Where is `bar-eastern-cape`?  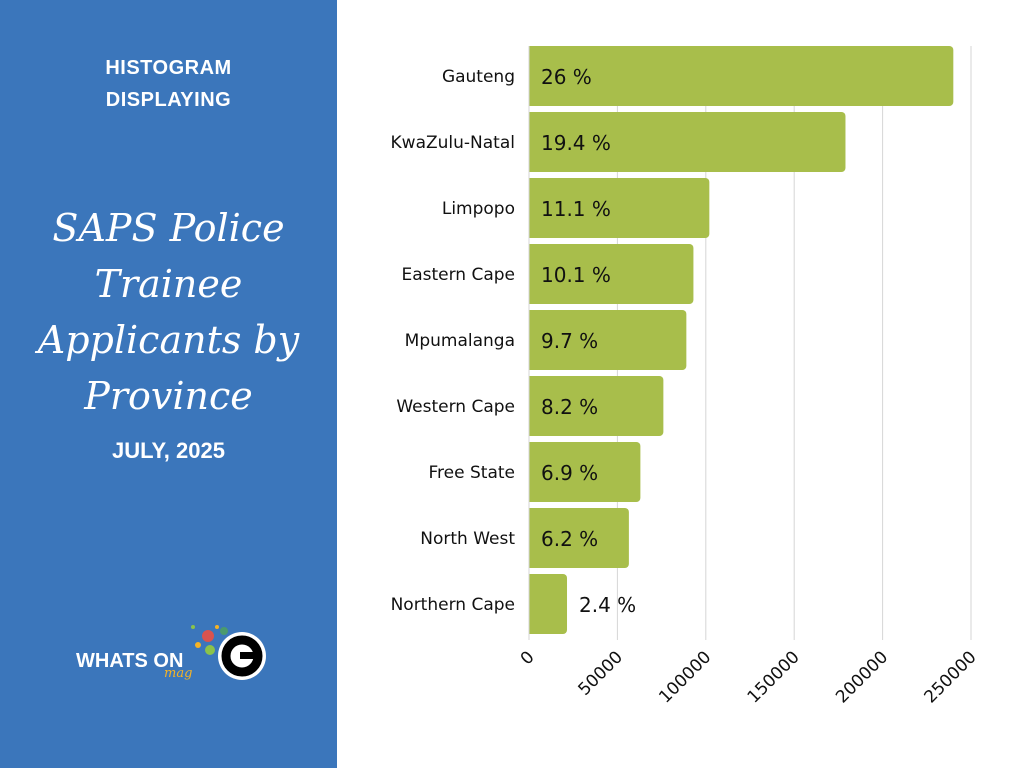
bar-eastern-cape is located at coordinates (611, 274).